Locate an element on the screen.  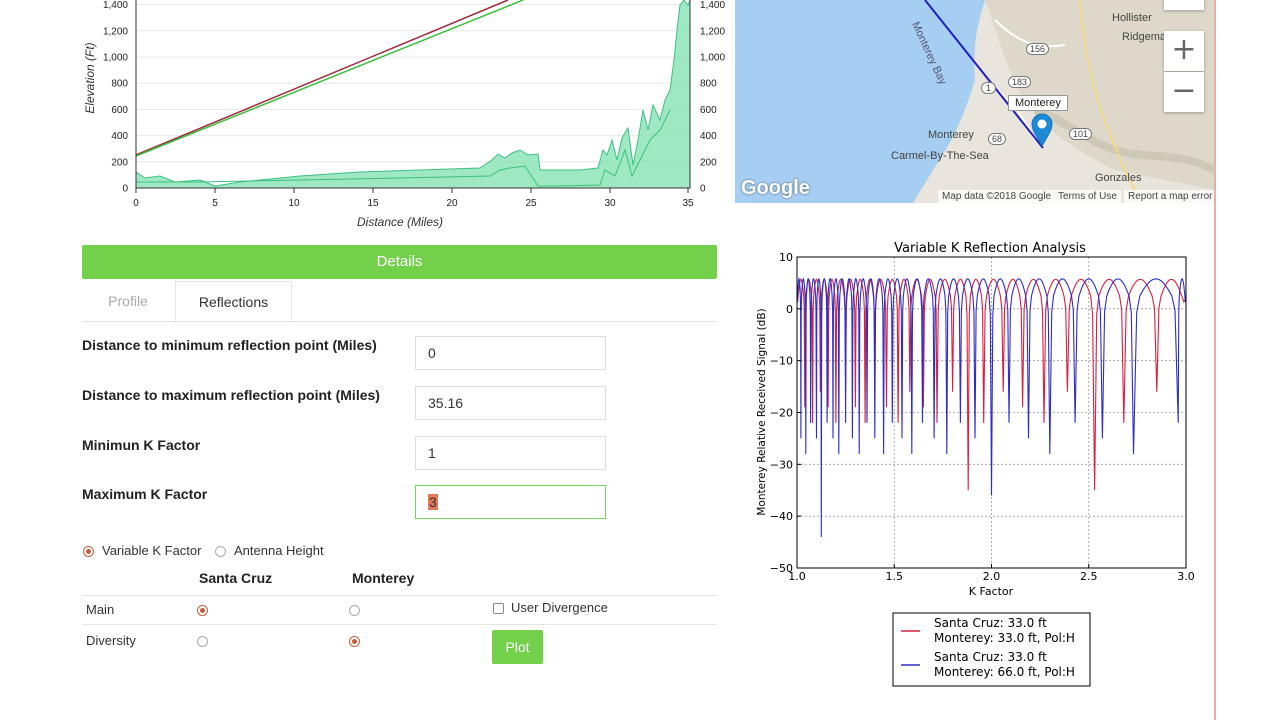
min-k-factor-label: Minimun K Factor is located at coordinates (141, 445).